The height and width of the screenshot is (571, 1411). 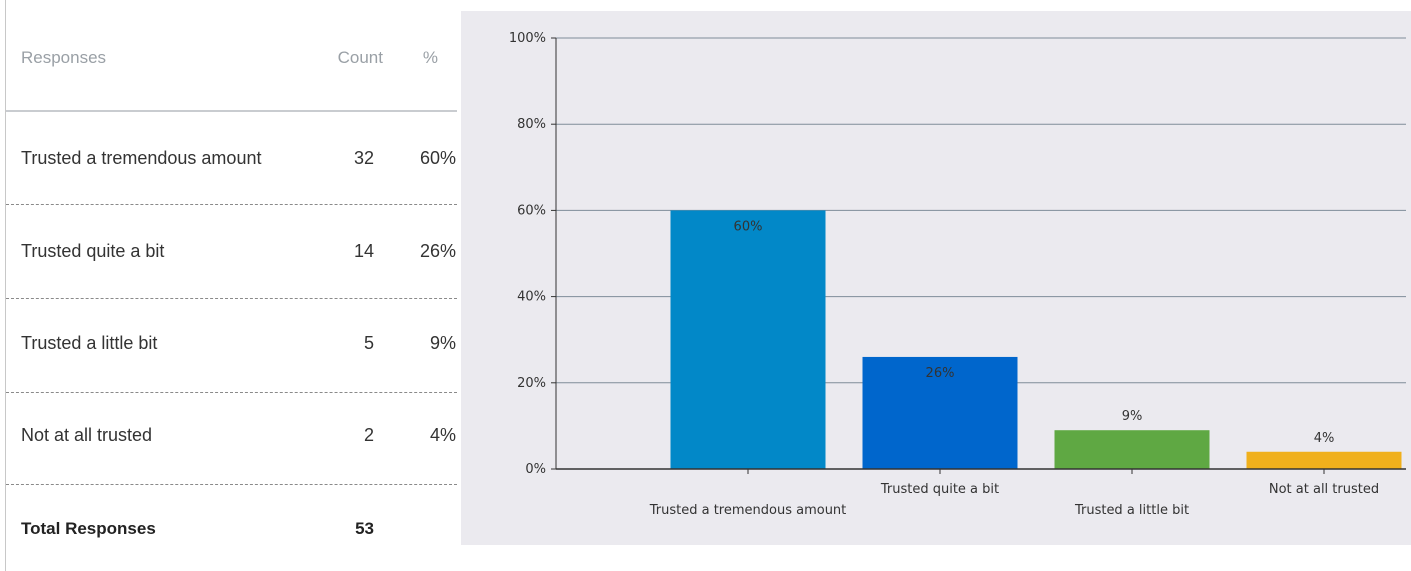 What do you see at coordinates (231, 252) in the screenshot?
I see `table-row: Trusted quite a bit 14 26%` at bounding box center [231, 252].